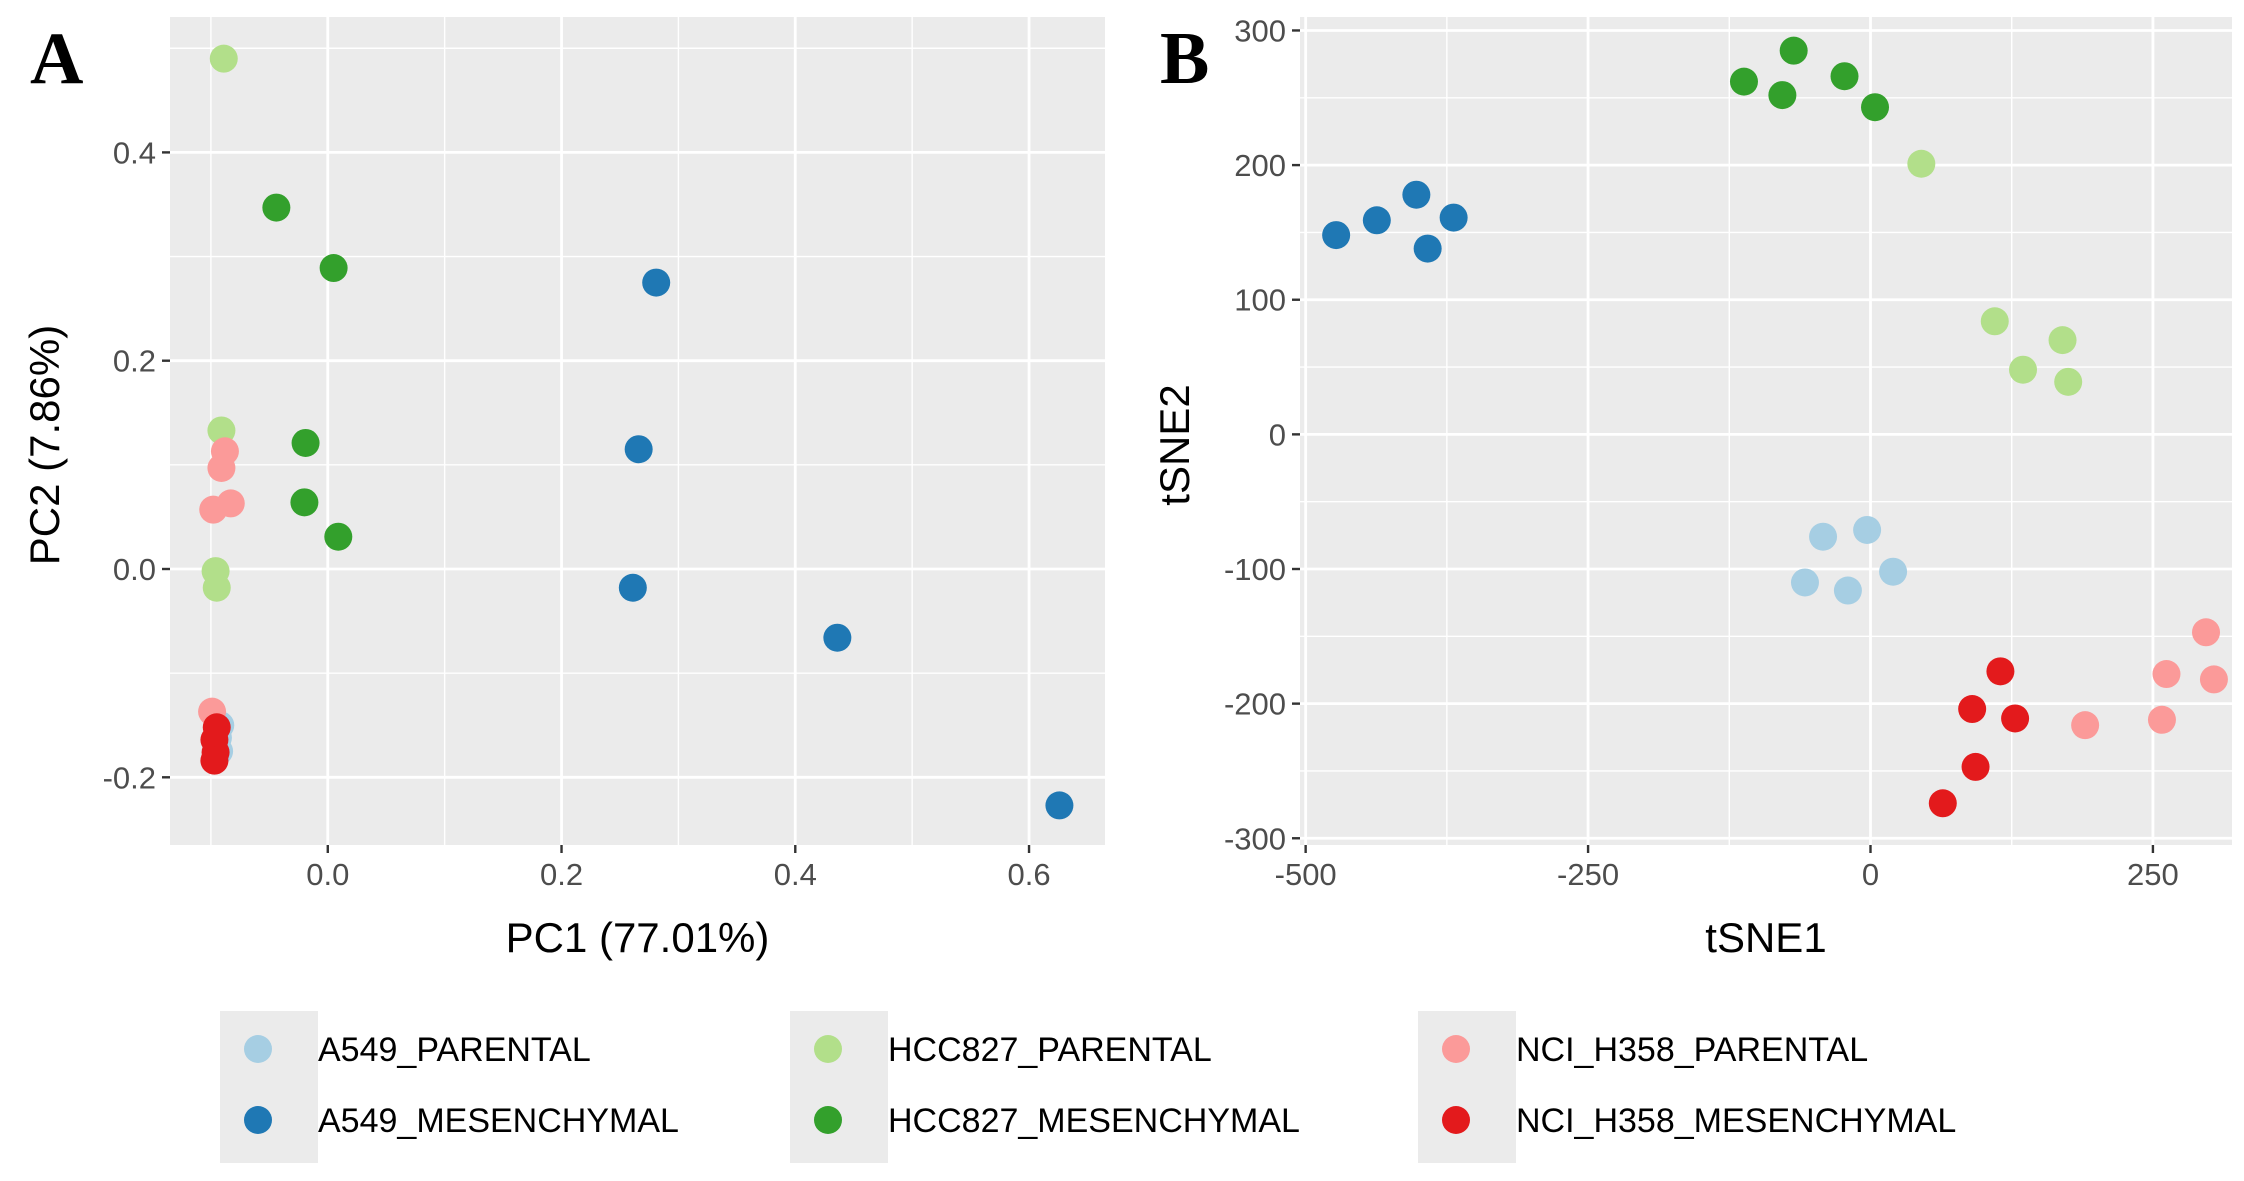  I want to click on legend-label-hcc827-mesenchymal: HCC827_MESENCHYMAL, so click(1094, 1121).